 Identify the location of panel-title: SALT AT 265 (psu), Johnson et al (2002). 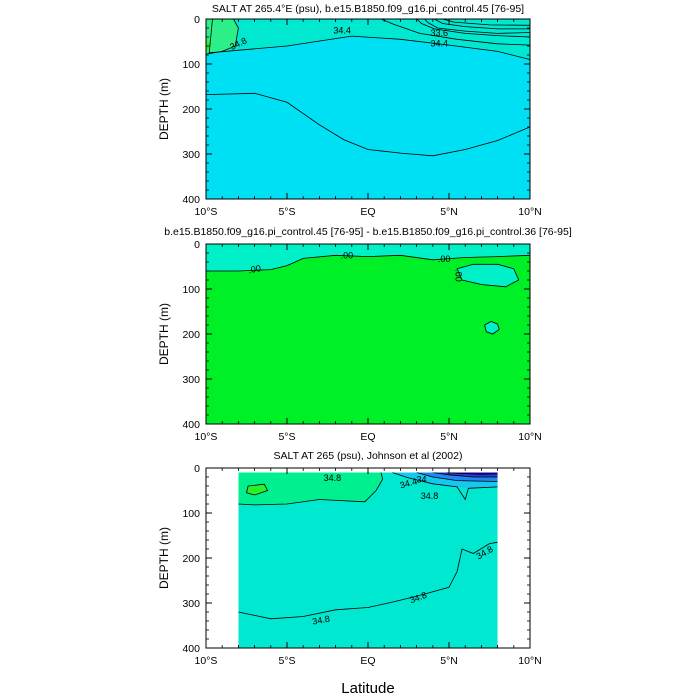
(368, 456).